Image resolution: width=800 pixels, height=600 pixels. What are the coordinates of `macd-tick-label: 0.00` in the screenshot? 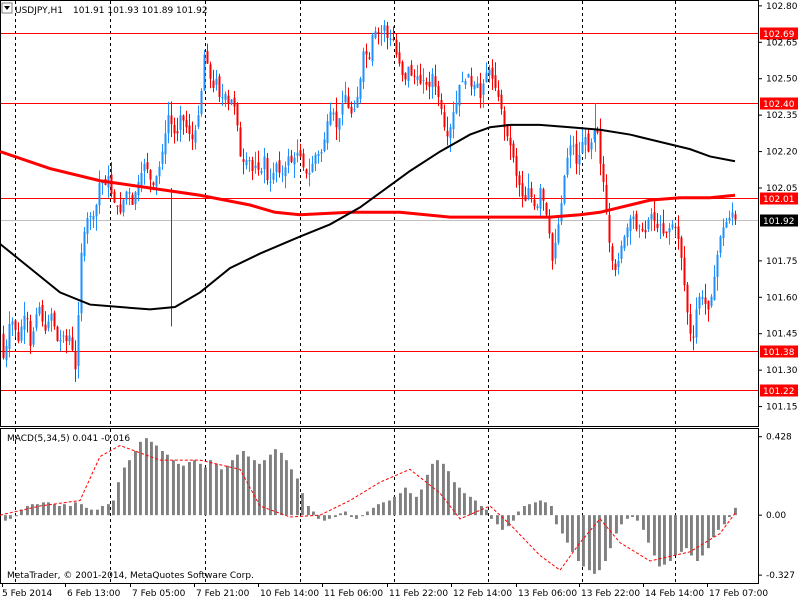 It's located at (776, 516).